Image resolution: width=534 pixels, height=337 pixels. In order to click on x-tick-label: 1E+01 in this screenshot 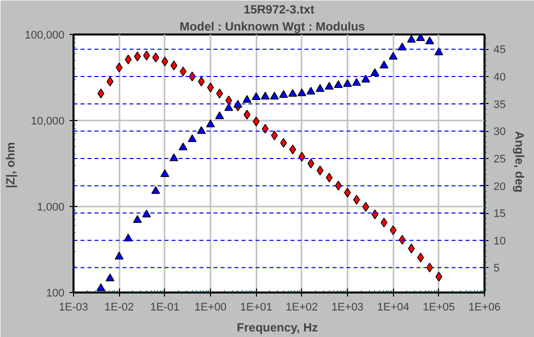, I will do `click(256, 308)`.